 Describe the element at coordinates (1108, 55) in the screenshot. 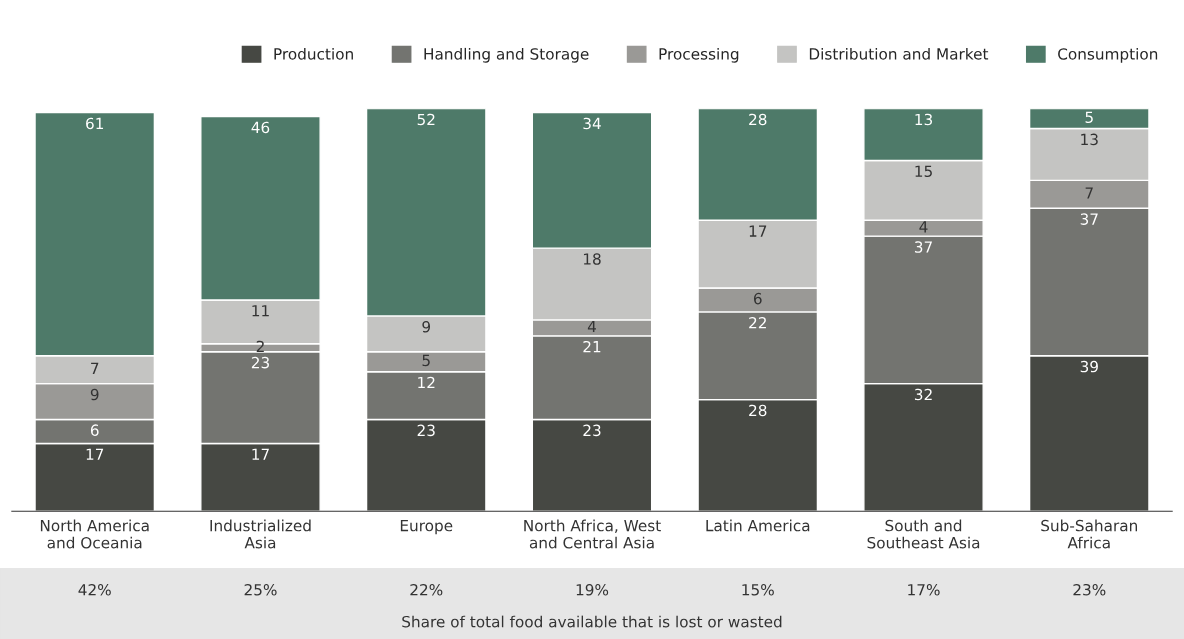

I see `legend-label: Consumption` at that location.